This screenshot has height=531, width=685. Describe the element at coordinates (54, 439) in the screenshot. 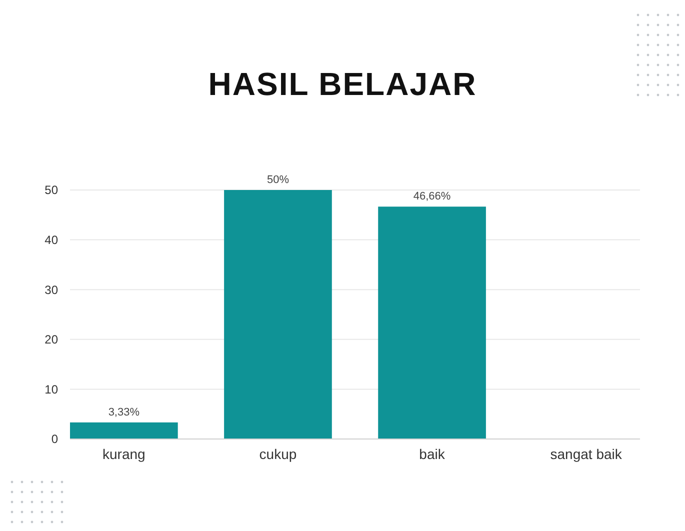

I see `y-tick-label: 0` at that location.